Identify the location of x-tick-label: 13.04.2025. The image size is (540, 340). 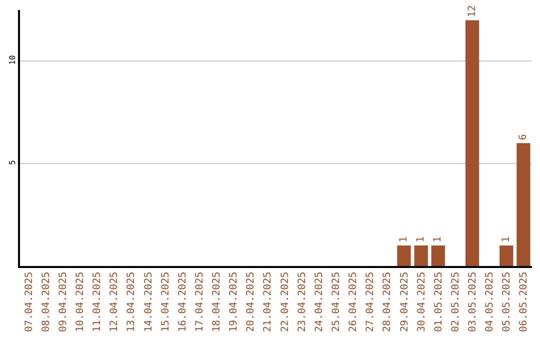
(132, 302).